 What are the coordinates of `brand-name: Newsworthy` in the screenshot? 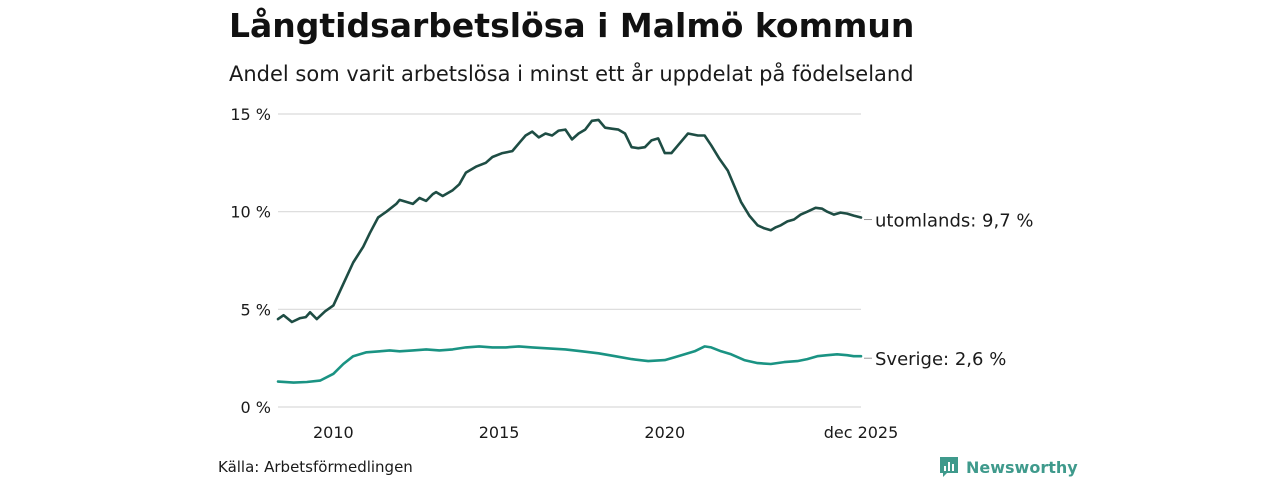 It's located at (1022, 467).